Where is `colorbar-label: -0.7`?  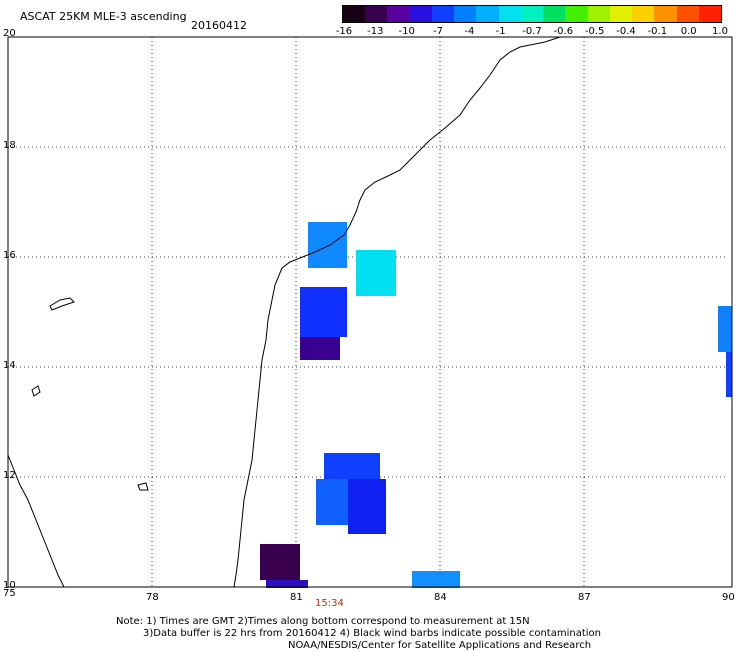 colorbar-label: -0.7 is located at coordinates (532, 31).